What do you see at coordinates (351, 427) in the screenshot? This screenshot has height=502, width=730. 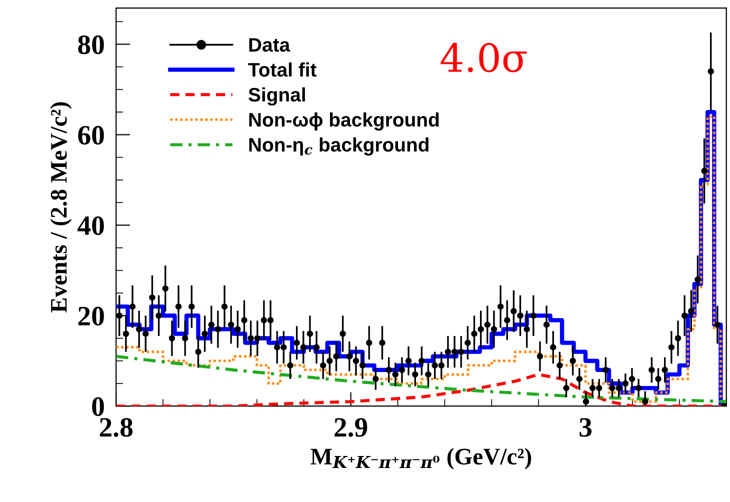 I see `x-tick-label: 2.9` at bounding box center [351, 427].